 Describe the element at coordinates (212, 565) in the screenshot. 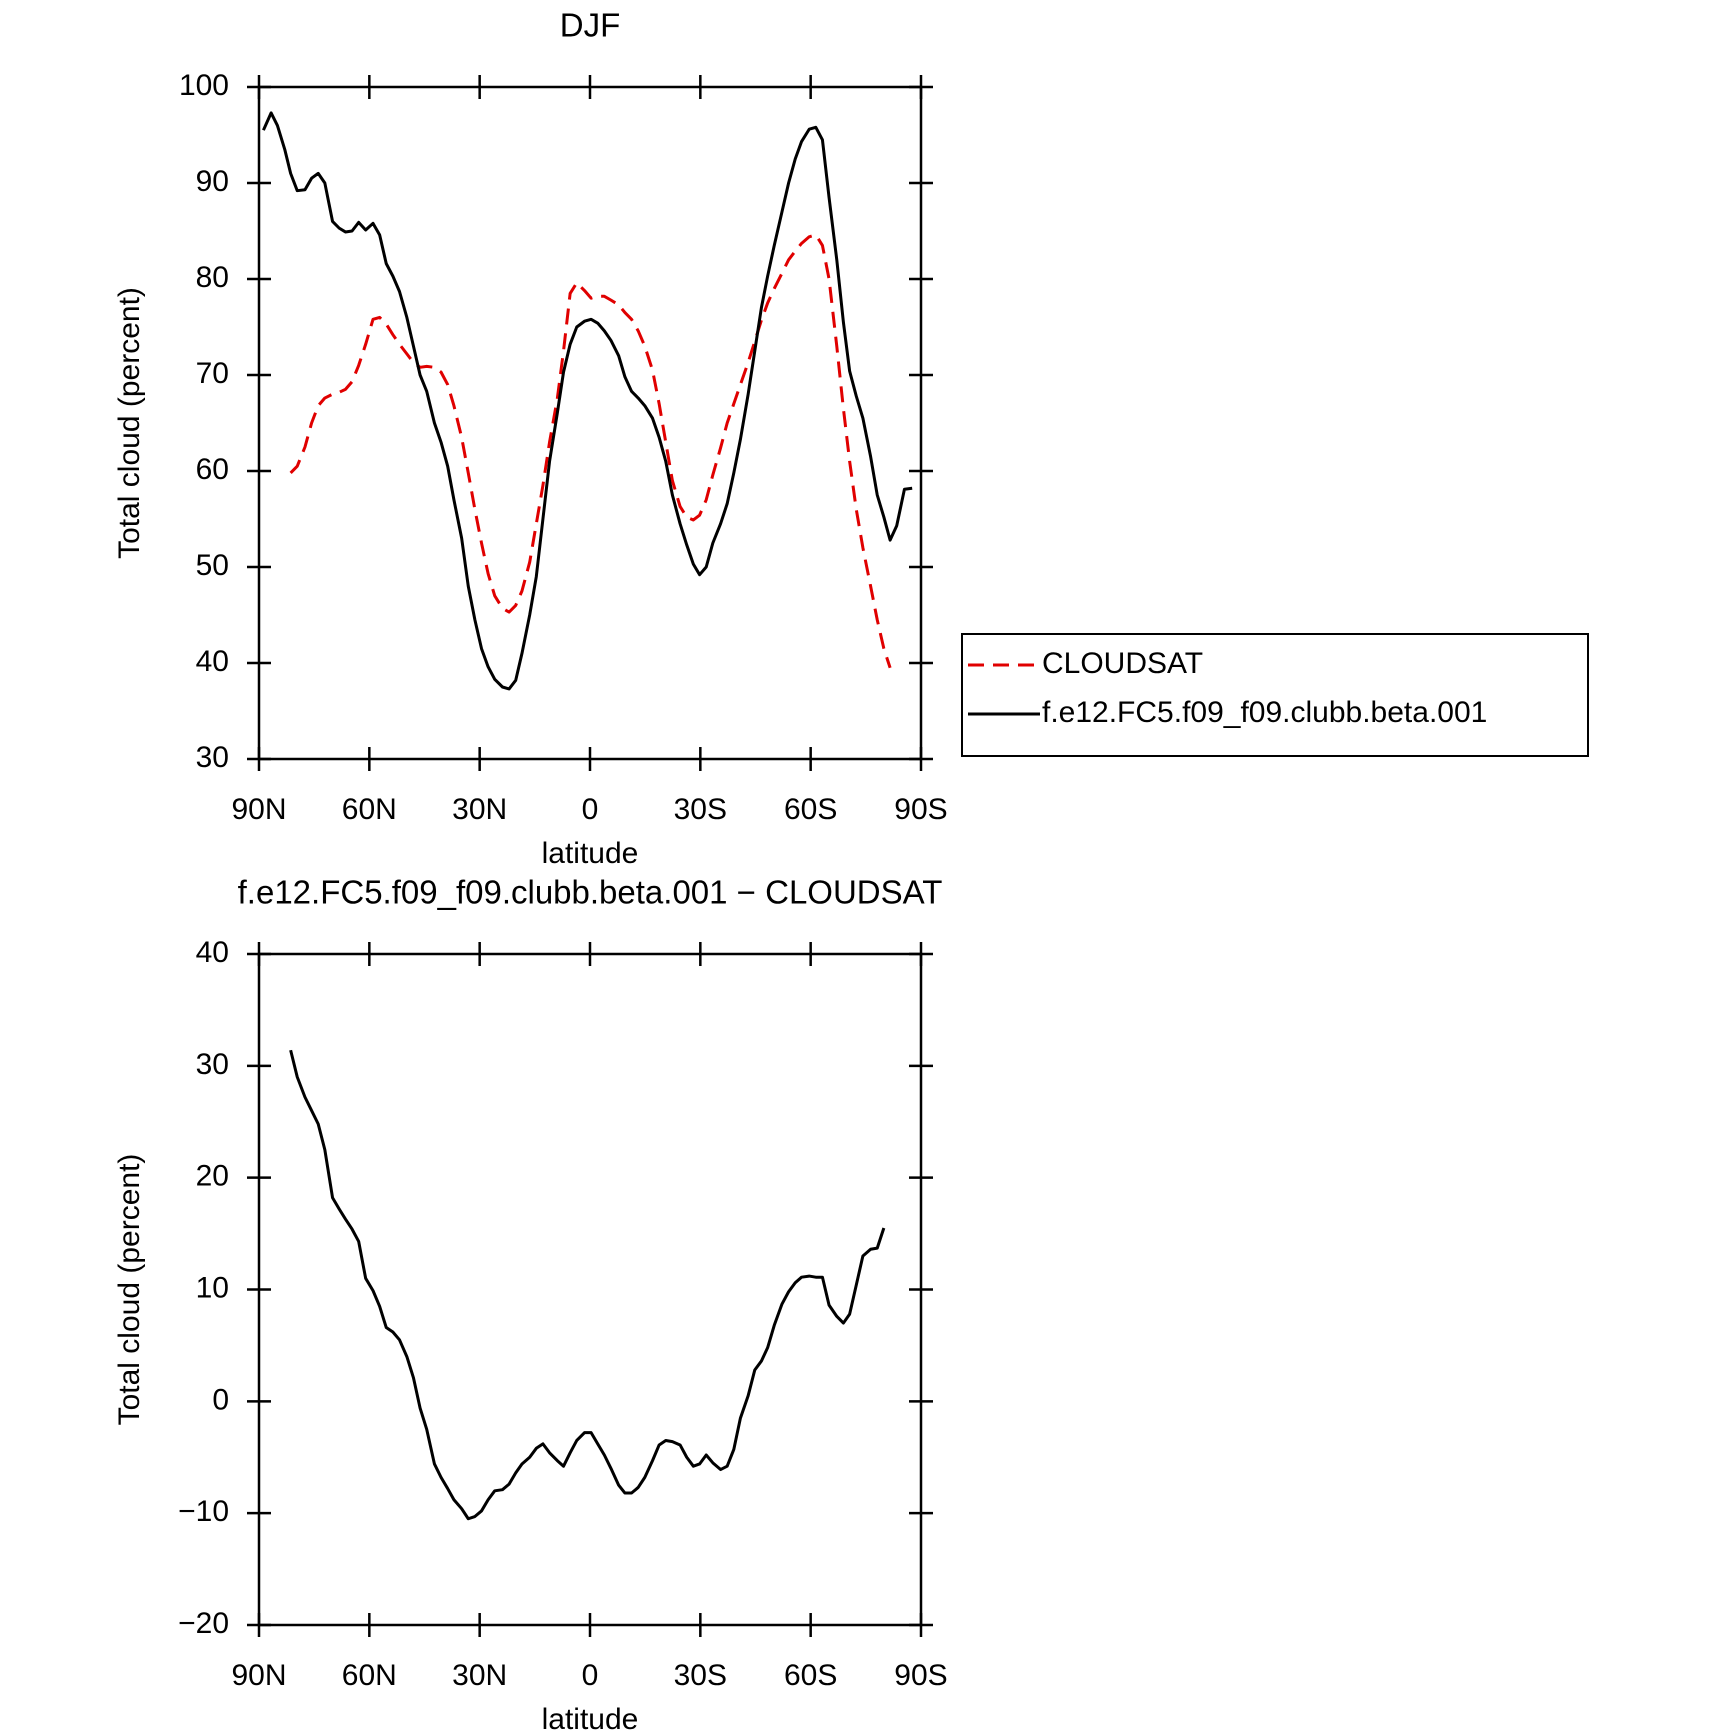

I see `y-tick-label: 50` at that location.